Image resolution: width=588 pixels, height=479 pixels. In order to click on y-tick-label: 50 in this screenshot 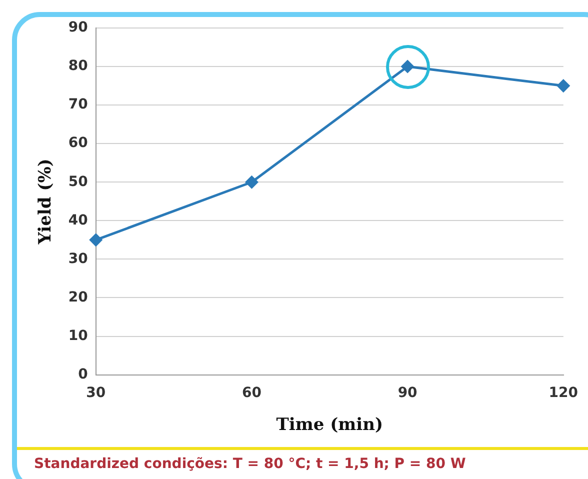, I will do `click(78, 182)`.